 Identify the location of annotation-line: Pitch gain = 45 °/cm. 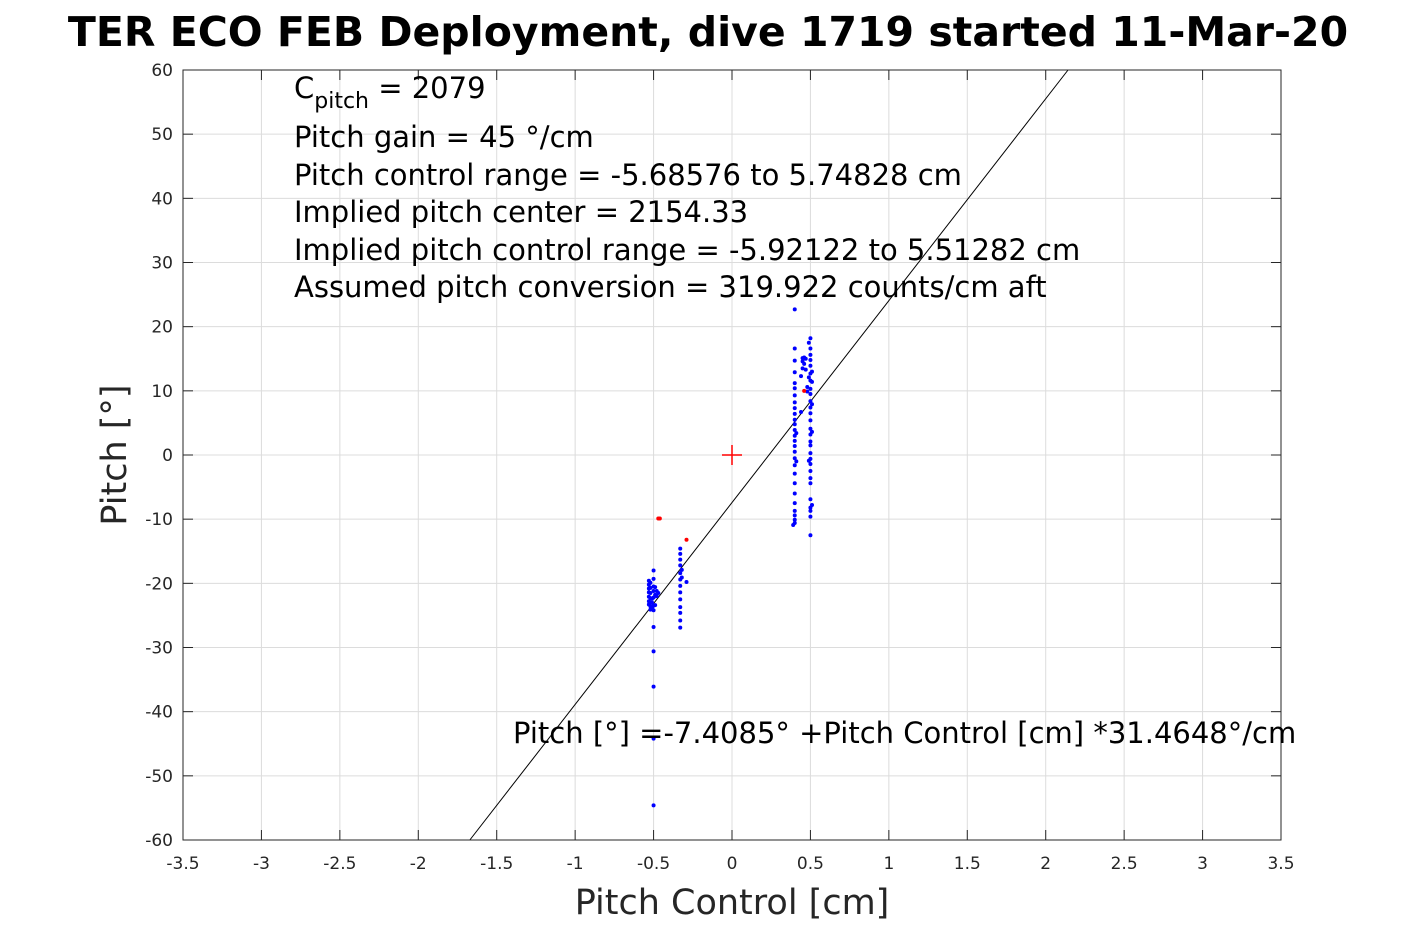
(444, 137).